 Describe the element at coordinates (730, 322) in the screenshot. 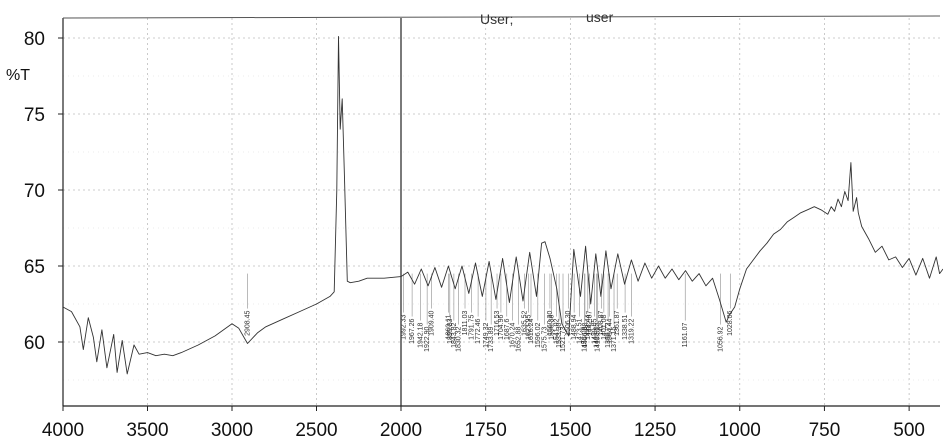

I see `peak-label: 1028.06` at that location.